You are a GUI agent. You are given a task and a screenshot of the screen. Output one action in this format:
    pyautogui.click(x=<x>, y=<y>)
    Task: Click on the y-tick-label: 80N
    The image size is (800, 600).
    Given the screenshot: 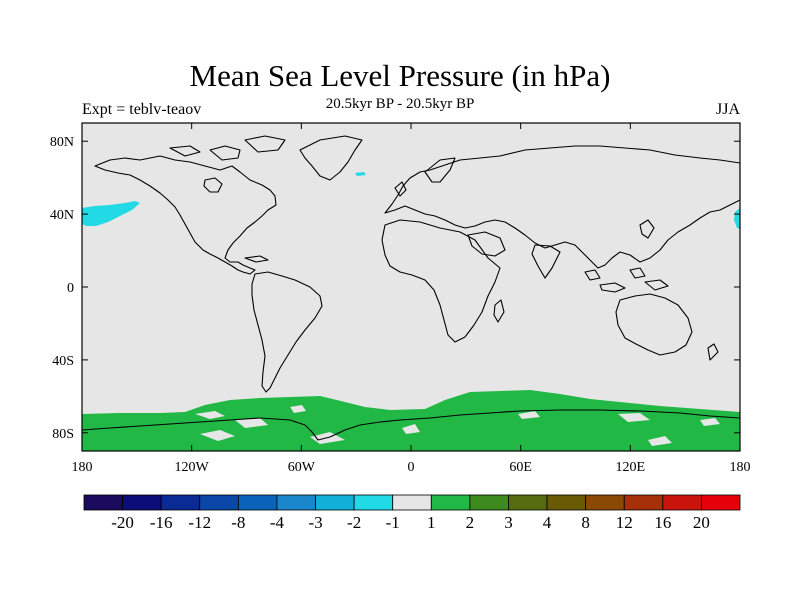 What is the action you would take?
    pyautogui.click(x=62, y=142)
    